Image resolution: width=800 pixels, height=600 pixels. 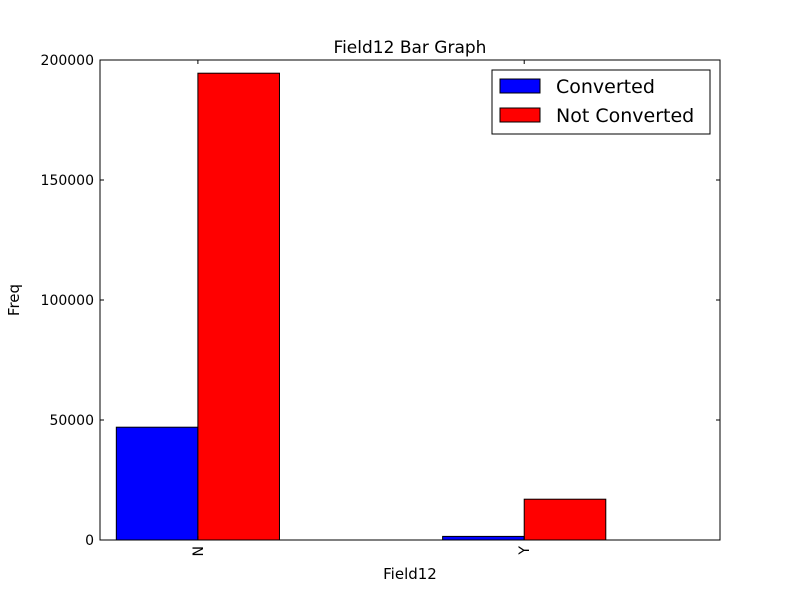 What do you see at coordinates (625, 116) in the screenshot?
I see `legend-label: Not Converted` at bounding box center [625, 116].